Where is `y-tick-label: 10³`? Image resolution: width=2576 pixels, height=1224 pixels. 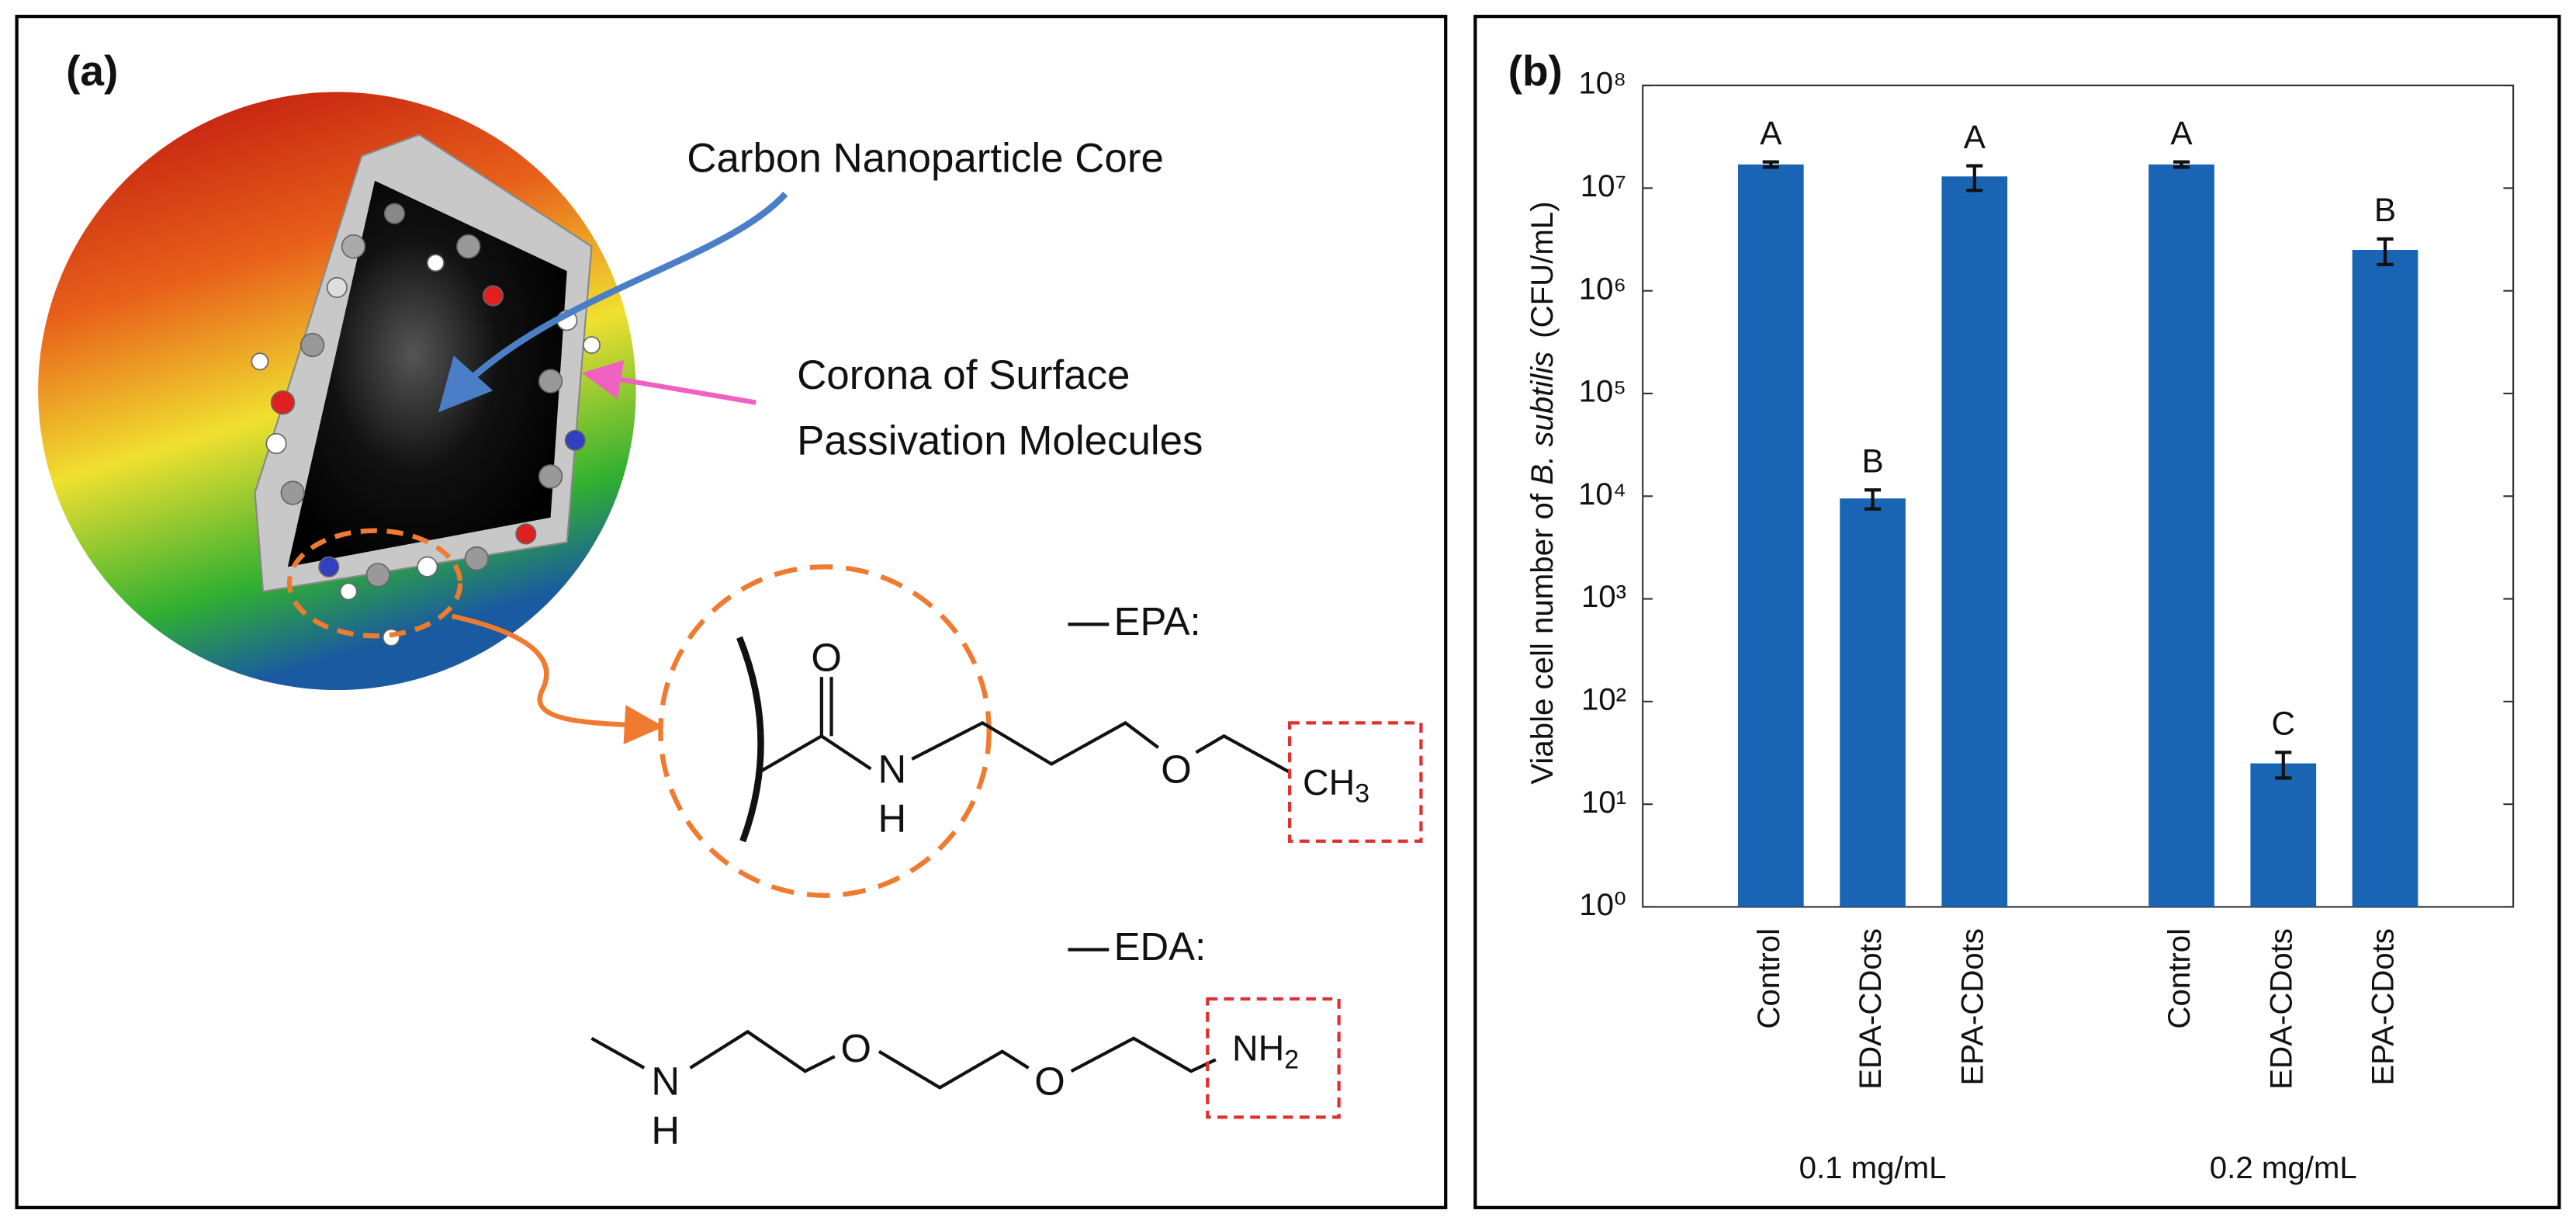 y-tick-label: 10³ is located at coordinates (1604, 596).